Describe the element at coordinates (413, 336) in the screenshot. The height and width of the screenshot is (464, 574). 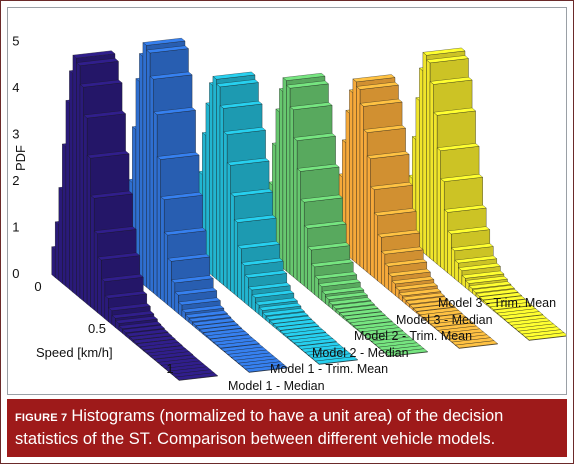
I see `series-label: Model 2 - Trim. Mean` at that location.